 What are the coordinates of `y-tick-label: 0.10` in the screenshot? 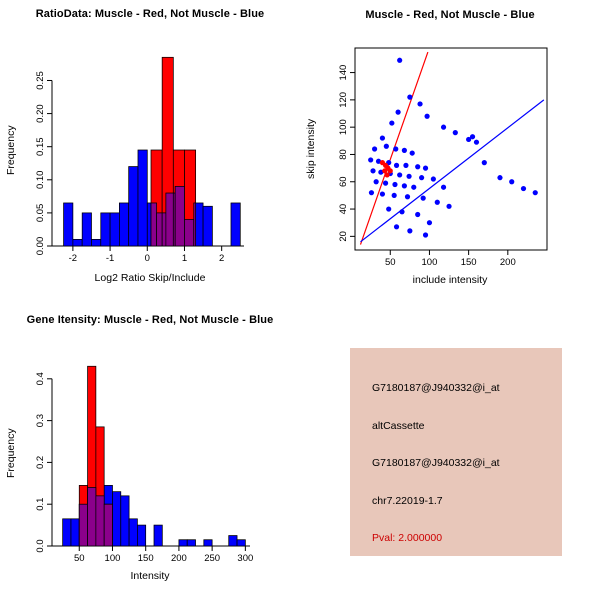 It's located at (40, 180).